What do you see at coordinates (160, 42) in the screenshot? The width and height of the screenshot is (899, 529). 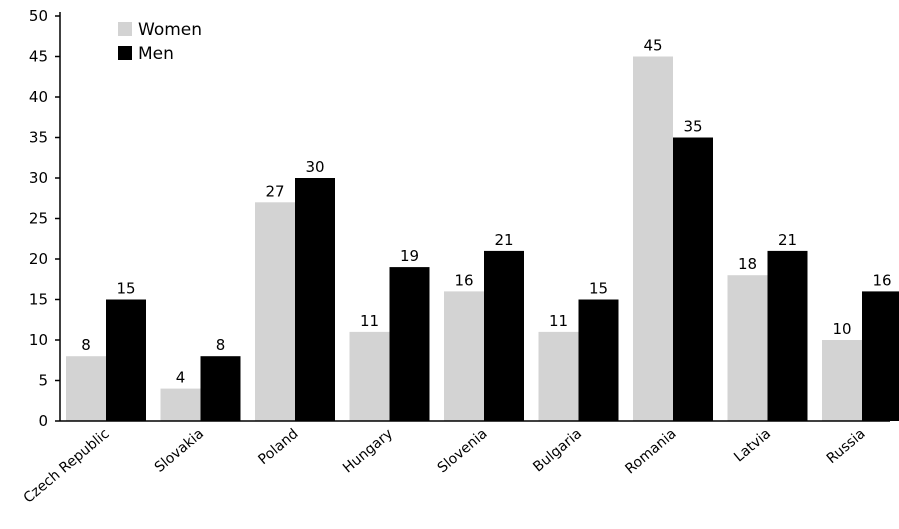 I see `legend: Women Men` at bounding box center [160, 42].